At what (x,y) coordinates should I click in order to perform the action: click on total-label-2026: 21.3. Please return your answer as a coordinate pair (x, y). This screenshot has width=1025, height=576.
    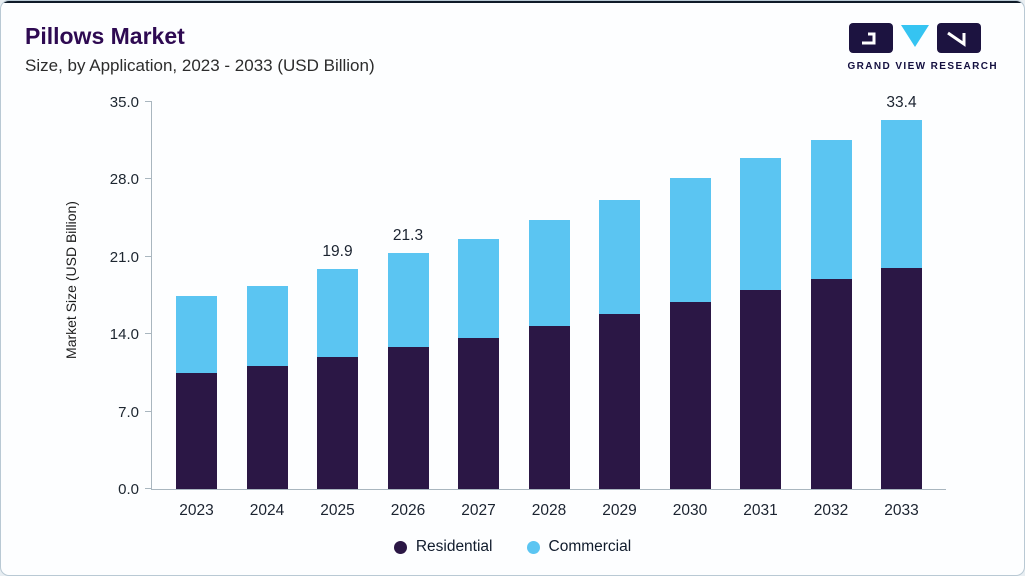
    Looking at the image, I should click on (408, 236).